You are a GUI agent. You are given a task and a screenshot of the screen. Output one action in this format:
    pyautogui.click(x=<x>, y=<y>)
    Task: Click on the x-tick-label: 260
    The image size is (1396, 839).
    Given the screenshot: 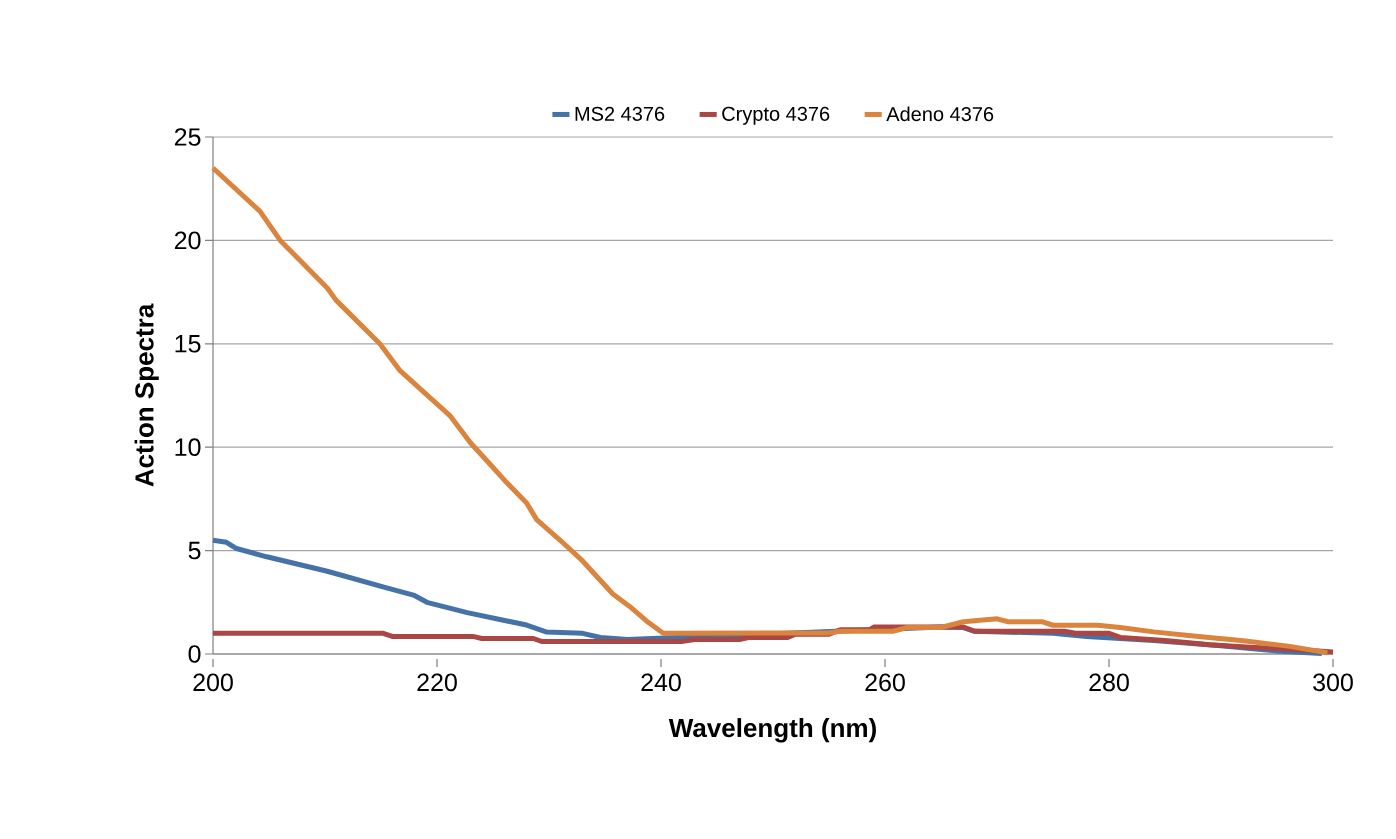 What is the action you would take?
    pyautogui.click(x=885, y=682)
    